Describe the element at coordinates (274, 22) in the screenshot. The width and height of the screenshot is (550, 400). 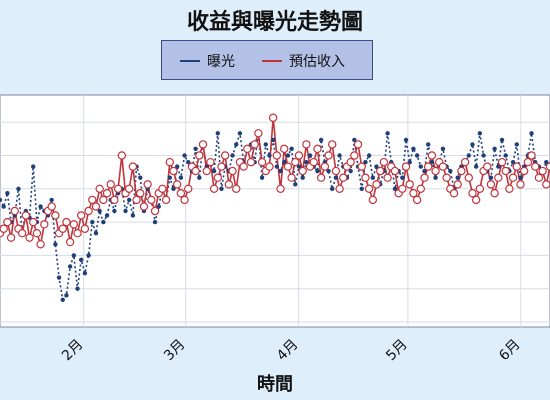
I see `chart-title: 收益與曝光走勢圖` at that location.